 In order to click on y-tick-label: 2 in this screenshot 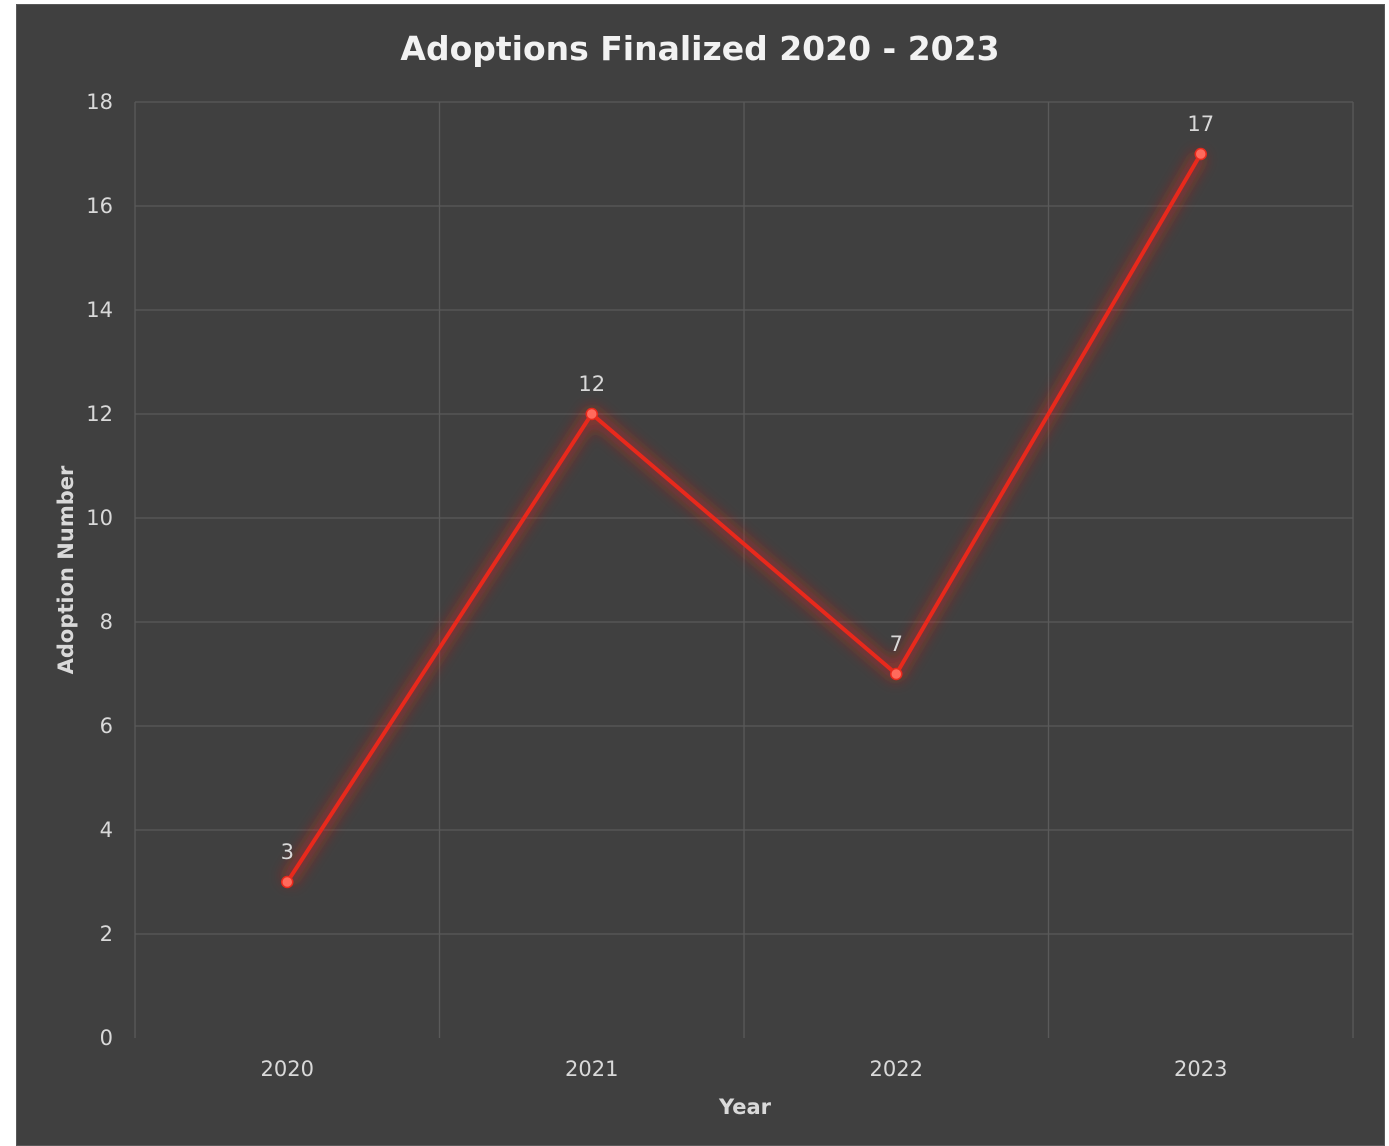, I will do `click(106, 934)`.